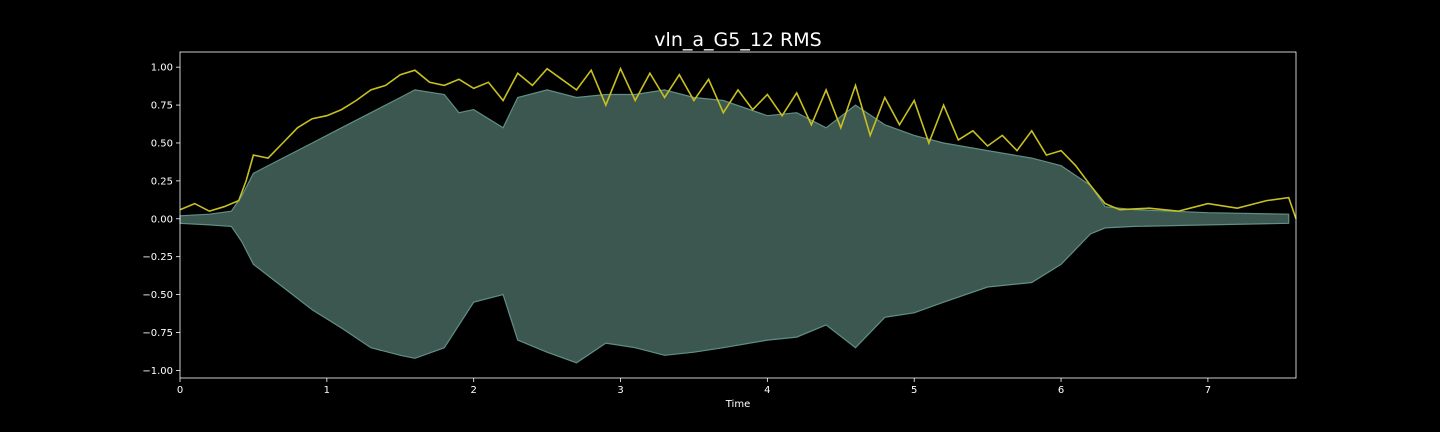  Describe the element at coordinates (162, 143) in the screenshot. I see `y-tick-label: 0.50` at that location.